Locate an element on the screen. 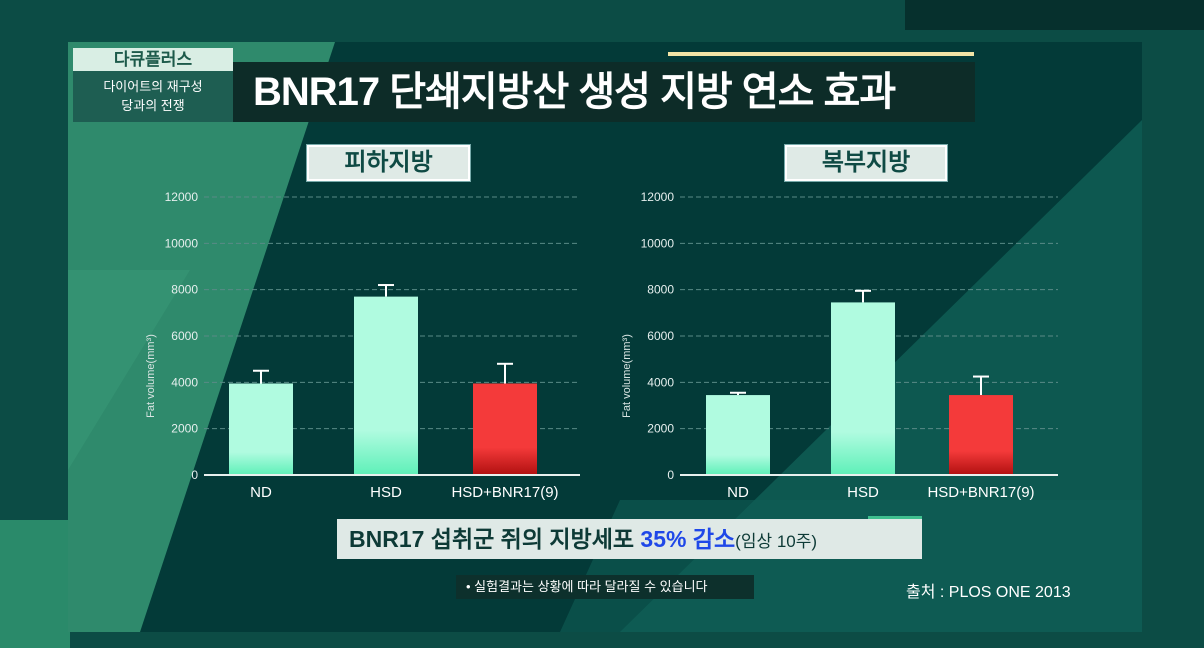 The width and height of the screenshot is (1204, 648). summary-banner: BNR17 섭취군 쥐의 지방세포 35% 감소(임상 10주) is located at coordinates (629, 539).